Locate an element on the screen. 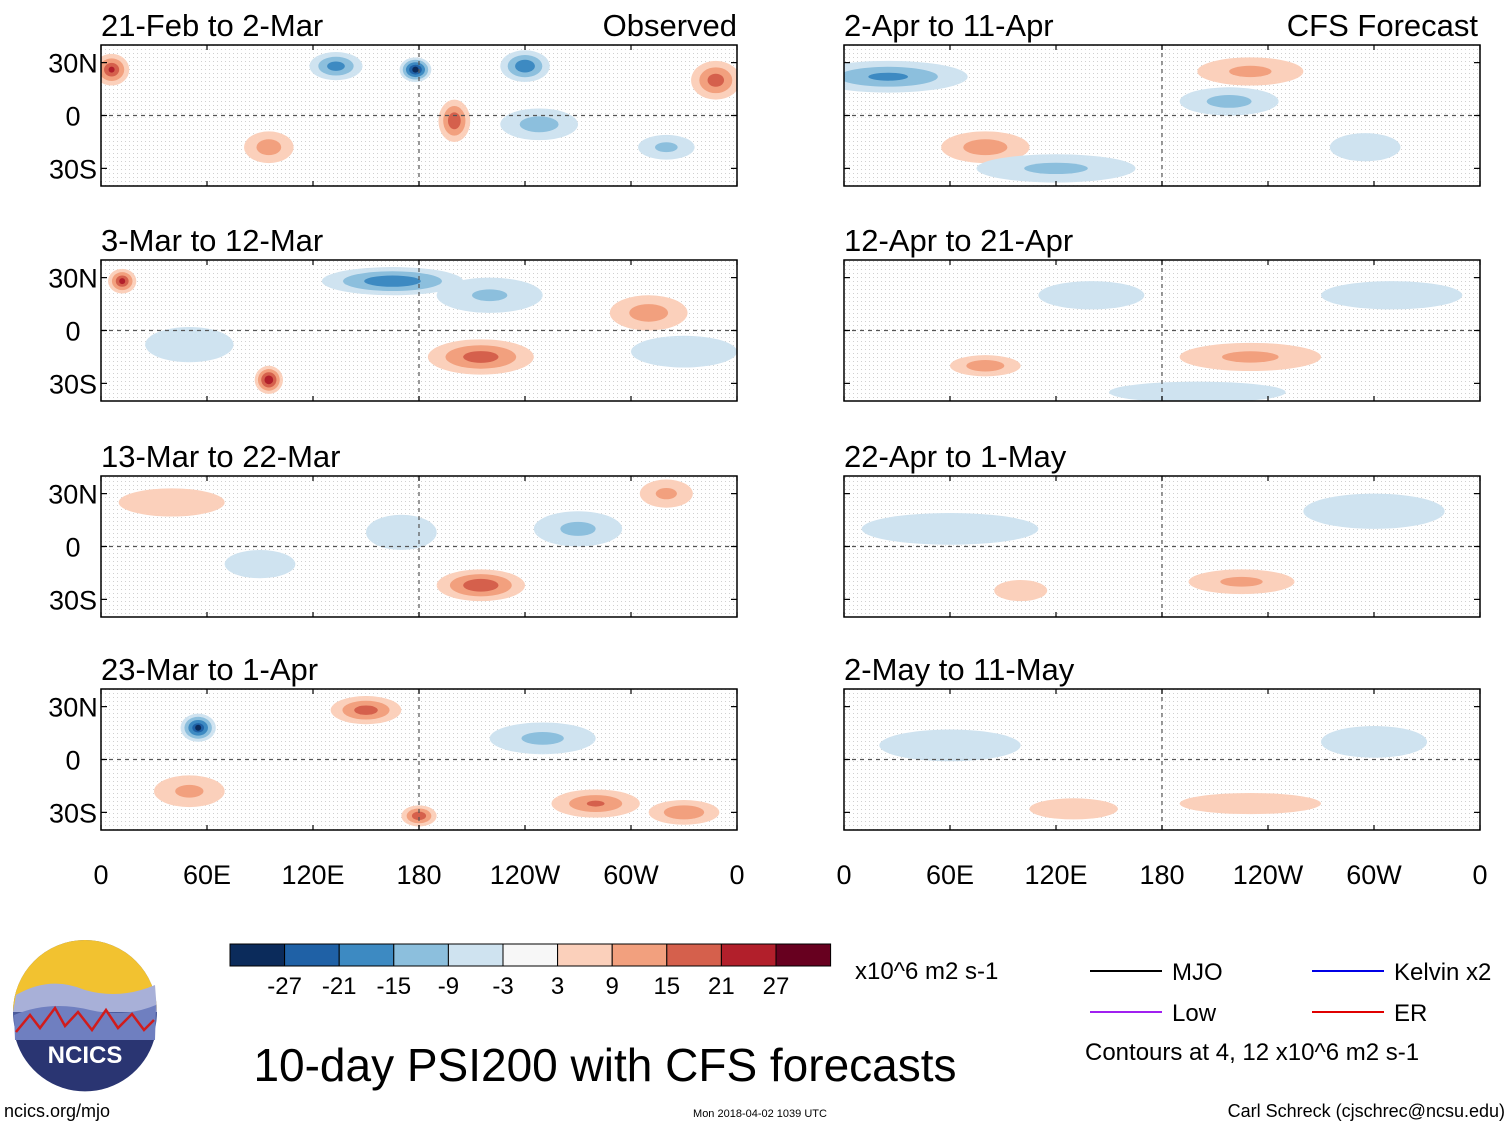 The height and width of the screenshot is (1127, 1510). map-panel: 30N 0 30S 23-Mar to 1-Apr is located at coordinates (393, 741).